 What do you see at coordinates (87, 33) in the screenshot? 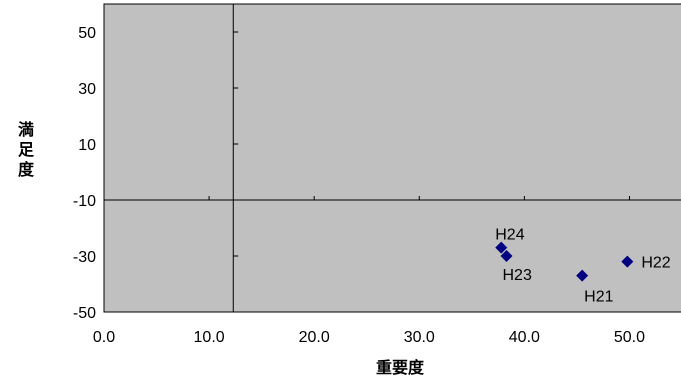
I see `y-tick-label: 50` at bounding box center [87, 33].